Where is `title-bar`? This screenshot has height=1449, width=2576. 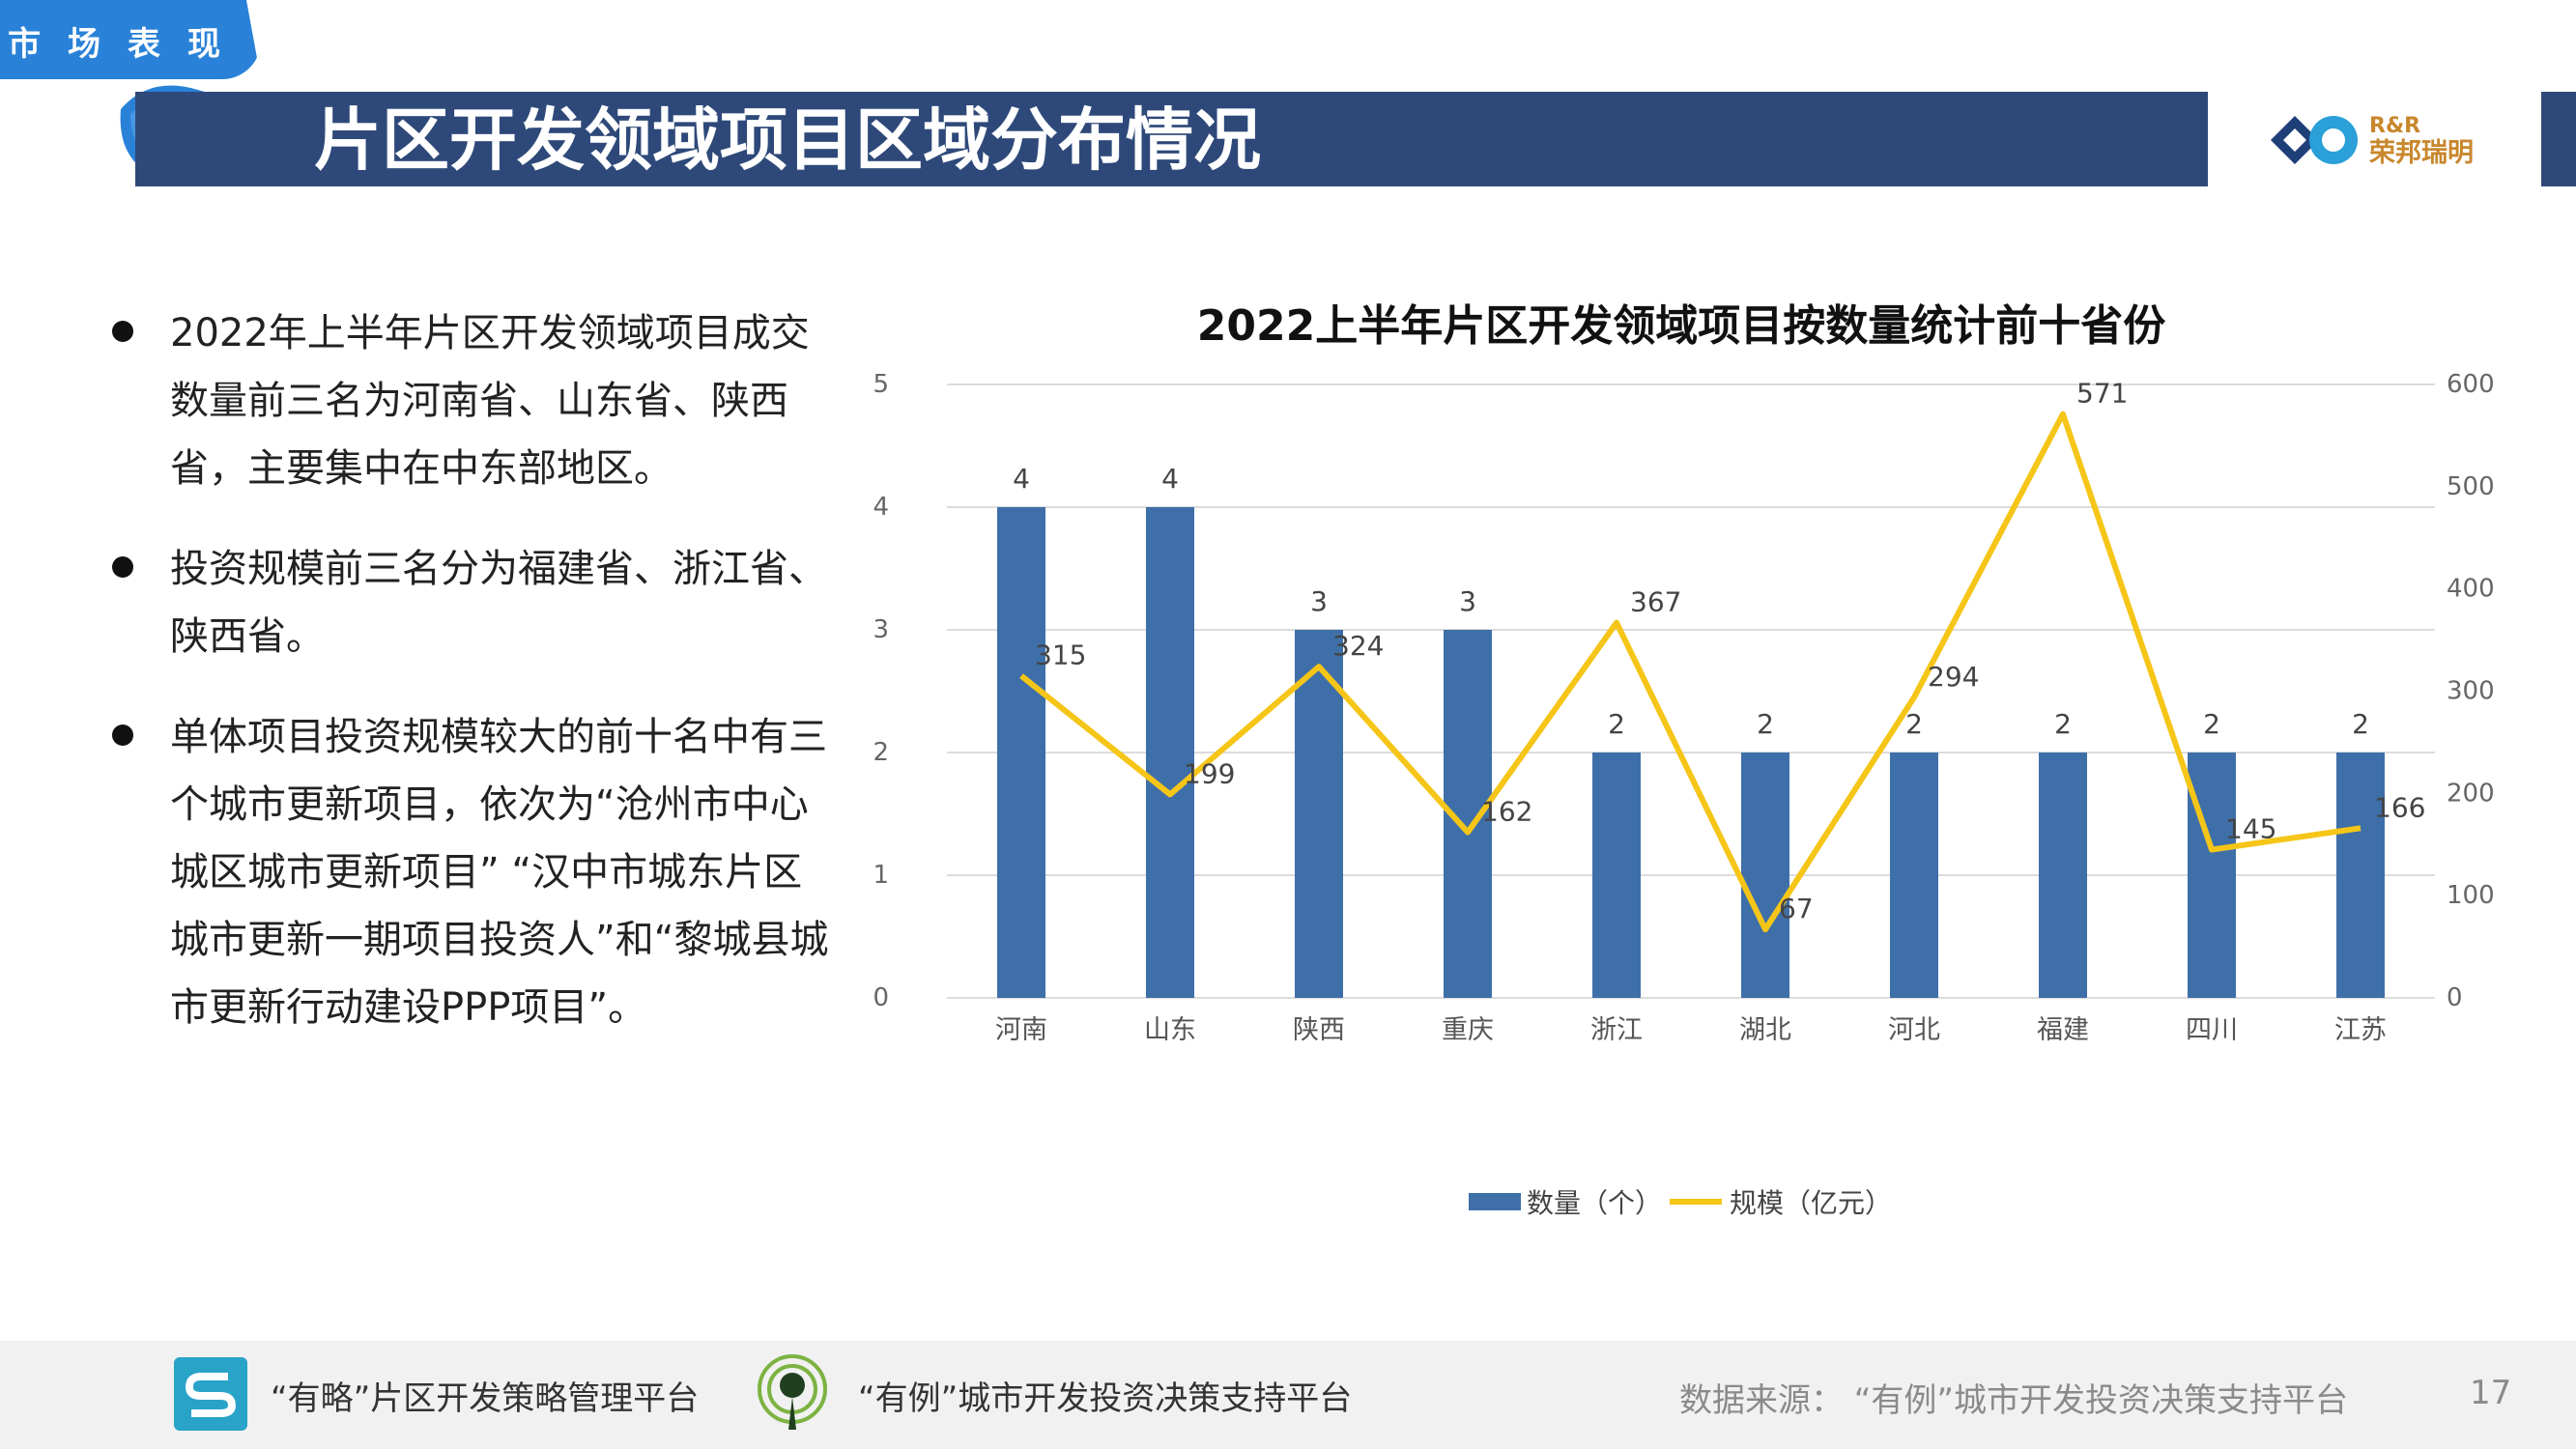 title-bar is located at coordinates (1172, 139).